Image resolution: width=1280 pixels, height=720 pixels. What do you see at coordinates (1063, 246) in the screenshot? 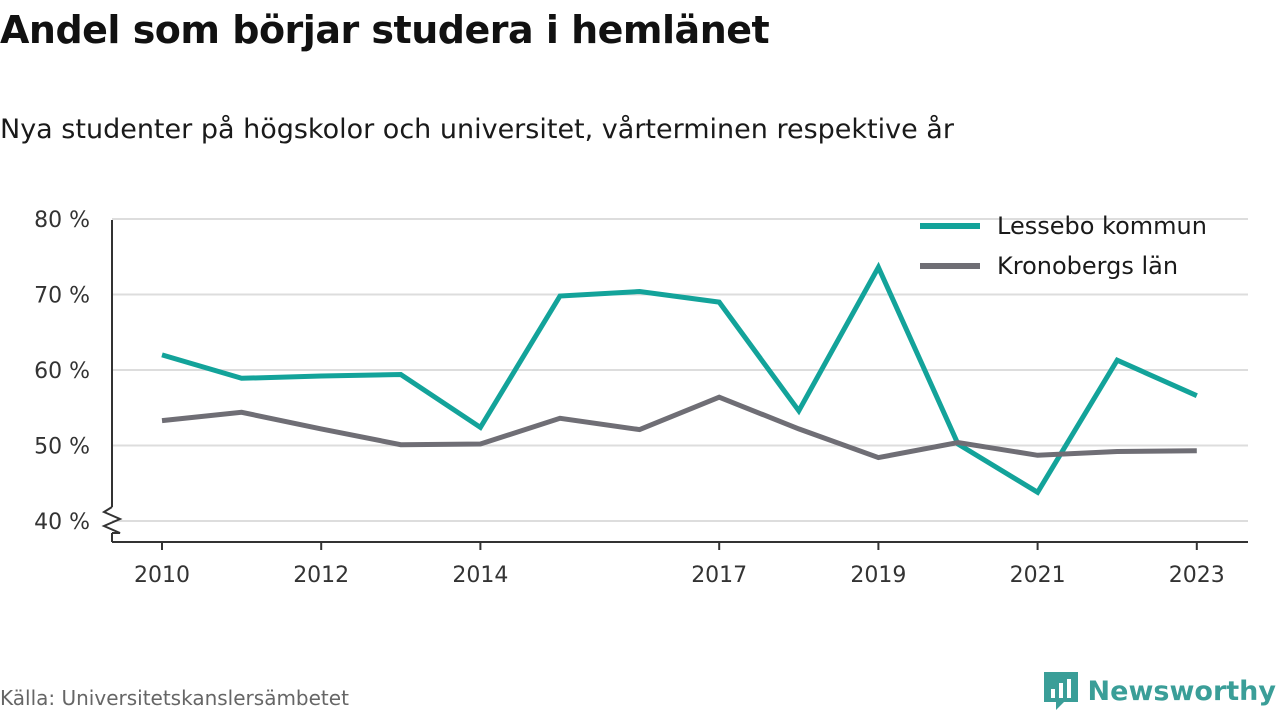
I see `legend: Lessebo kommun Kronobergs län` at bounding box center [1063, 246].